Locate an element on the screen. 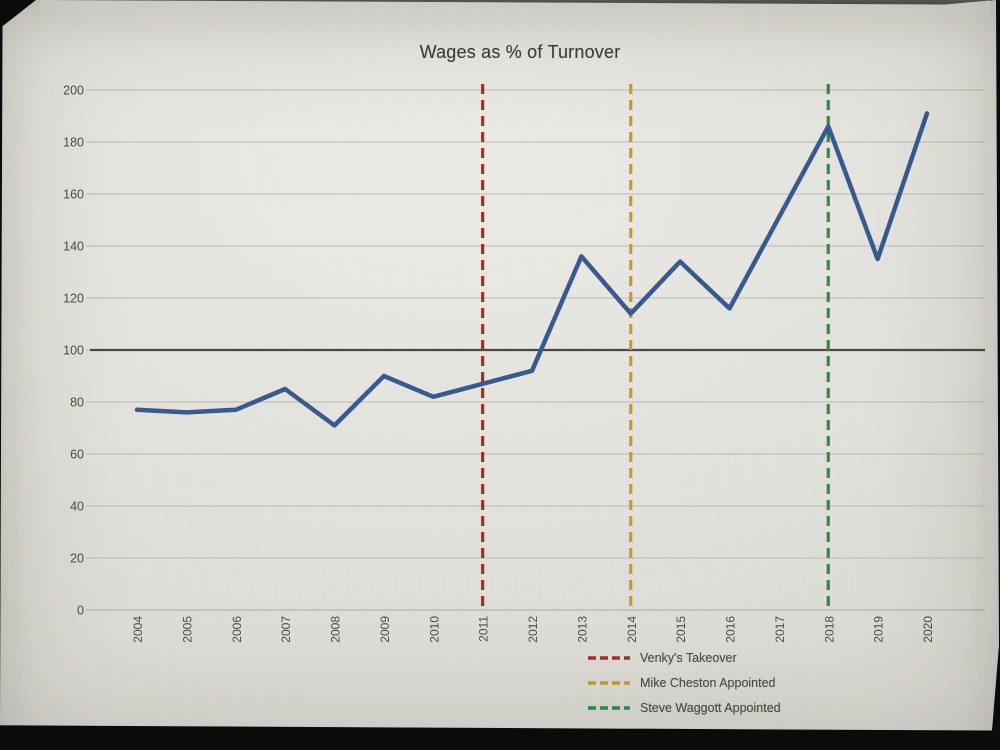 The height and width of the screenshot is (750, 1000). y-axis-tick-label: 40 is located at coordinates (77, 507).